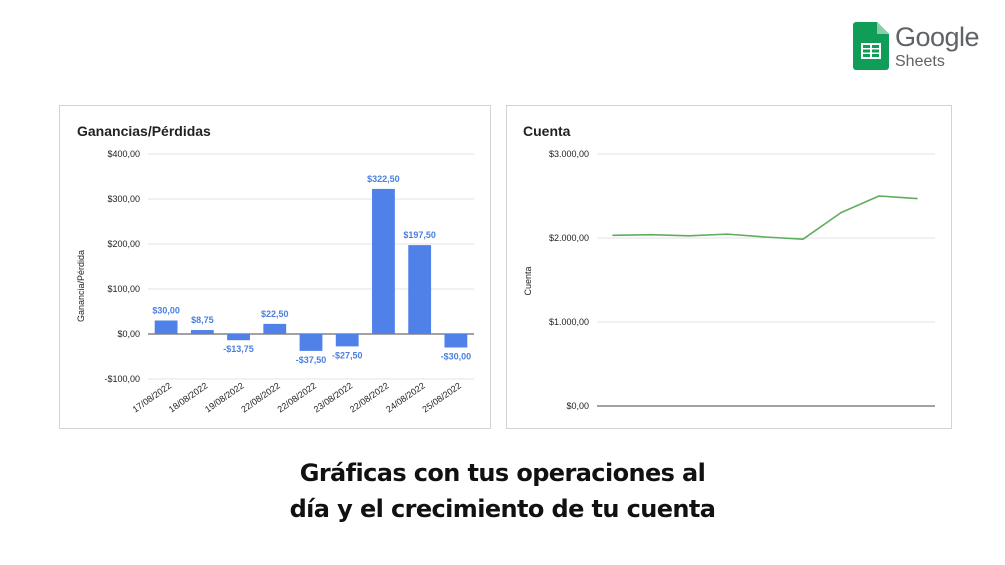  What do you see at coordinates (275, 314) in the screenshot?
I see `data-label: $22,50` at bounding box center [275, 314].